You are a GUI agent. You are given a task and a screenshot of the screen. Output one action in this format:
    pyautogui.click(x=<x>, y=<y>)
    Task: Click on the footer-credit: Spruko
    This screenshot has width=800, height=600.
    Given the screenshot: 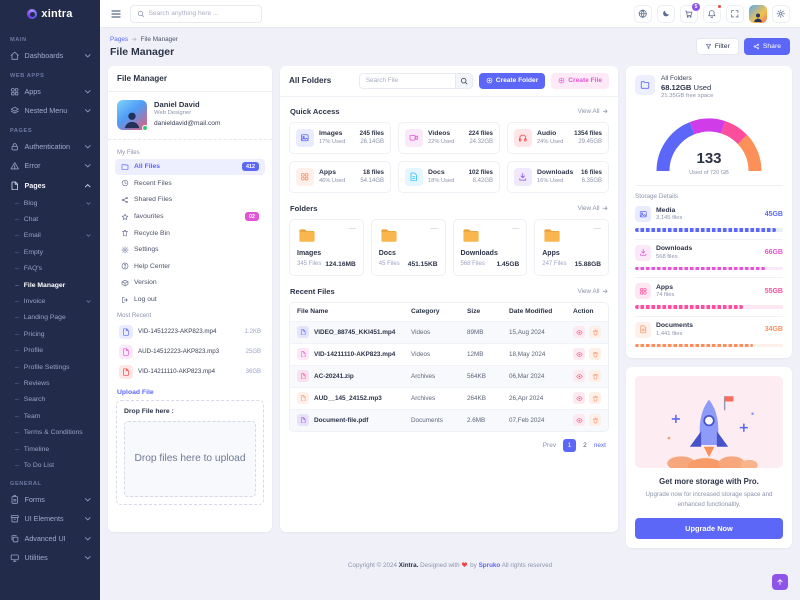 What is the action you would take?
    pyautogui.click(x=489, y=566)
    